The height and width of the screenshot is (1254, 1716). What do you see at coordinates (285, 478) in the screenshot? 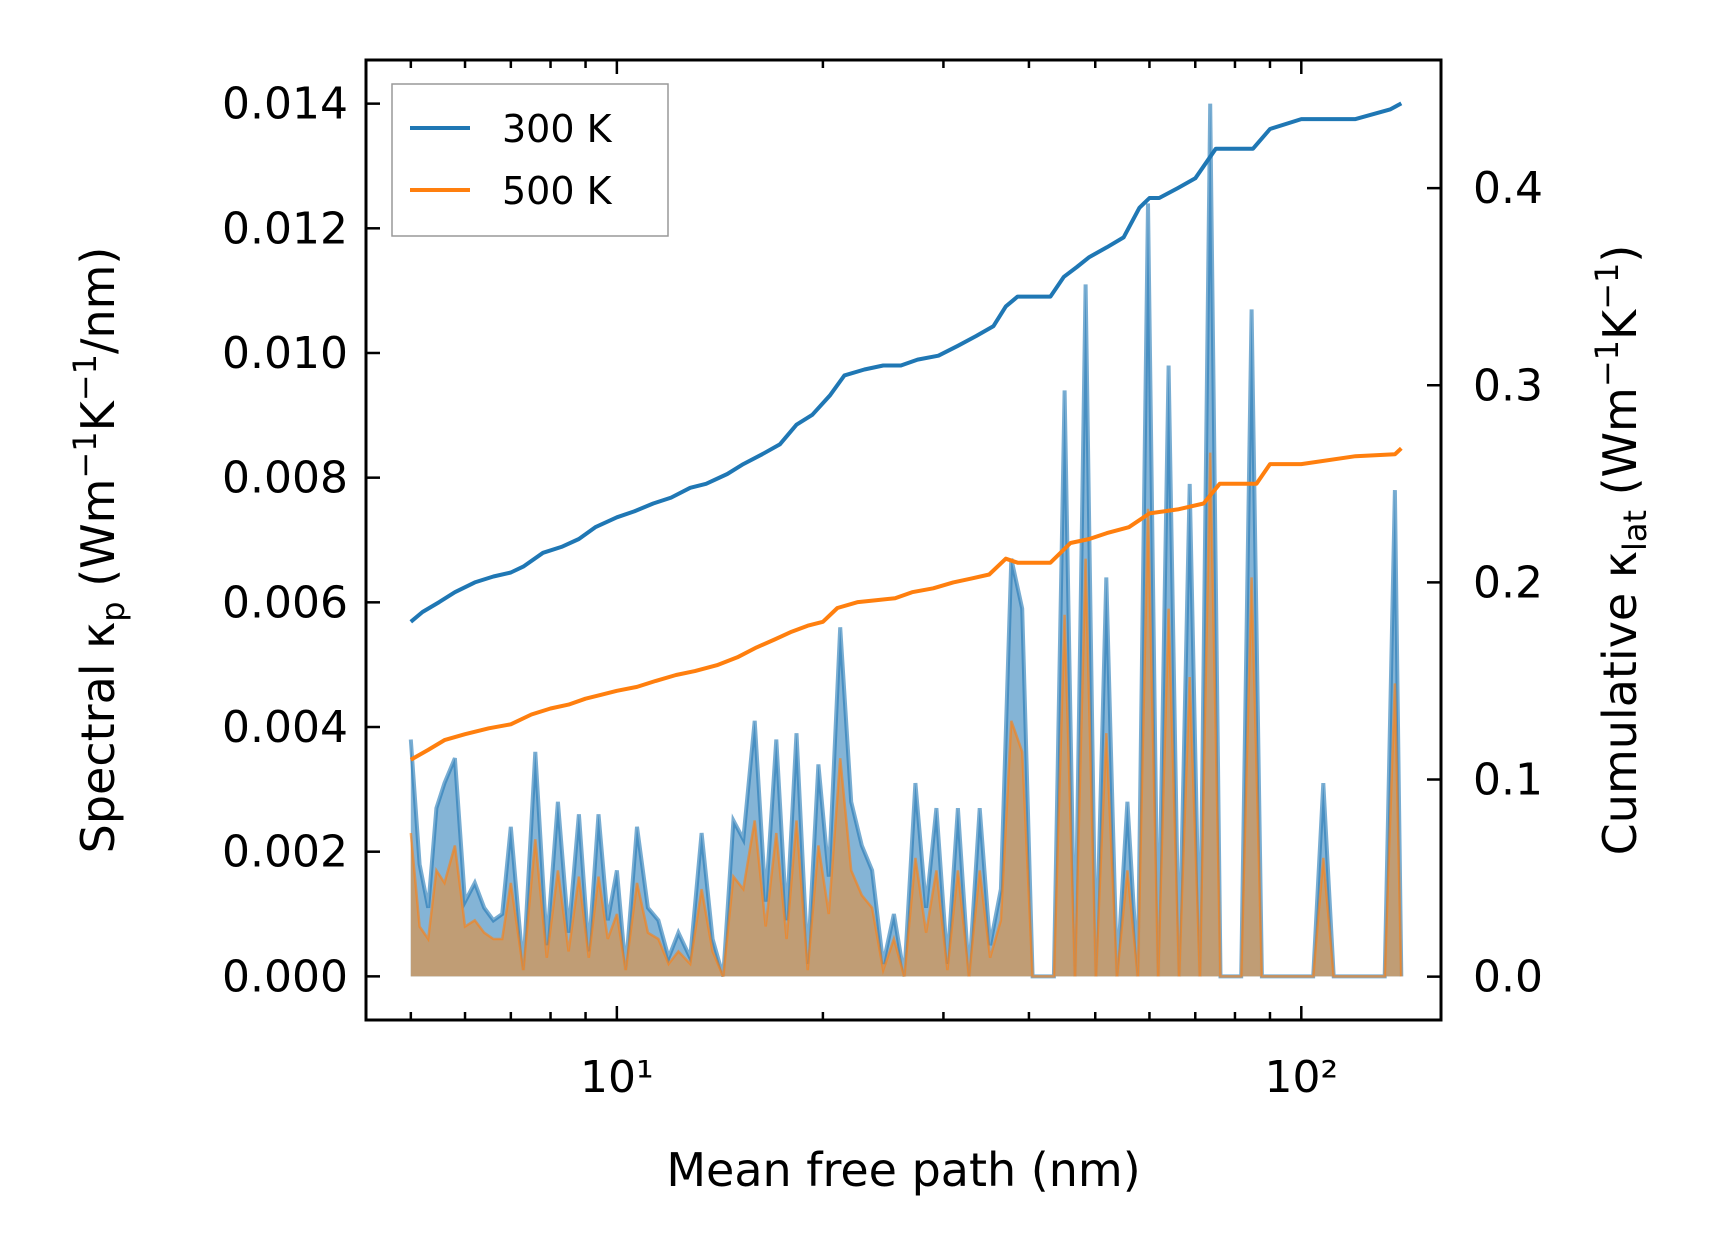
I see `y-left-tick-label: 0.008` at bounding box center [285, 478].